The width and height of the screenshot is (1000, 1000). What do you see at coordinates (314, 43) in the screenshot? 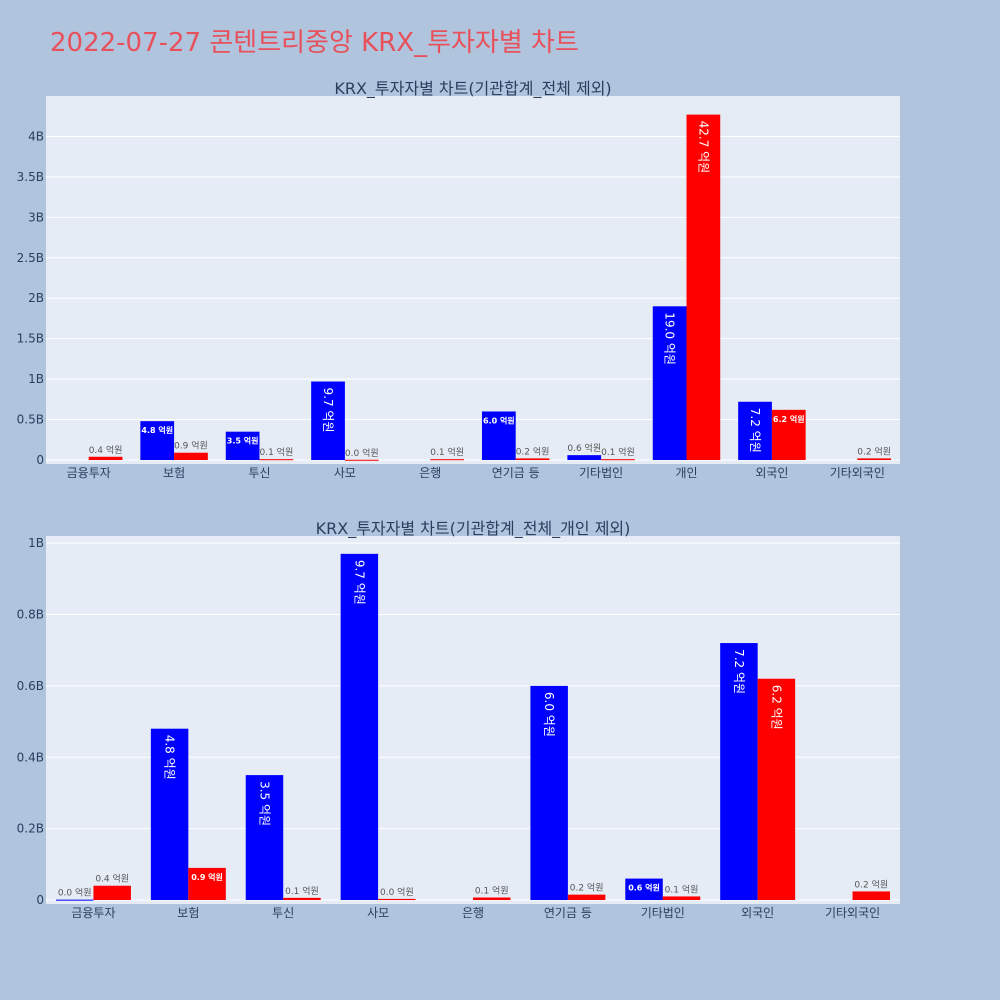
I see `page-title: 2022-07-27 콘텐트리중앙 KRX_투자자별 차트` at bounding box center [314, 43].